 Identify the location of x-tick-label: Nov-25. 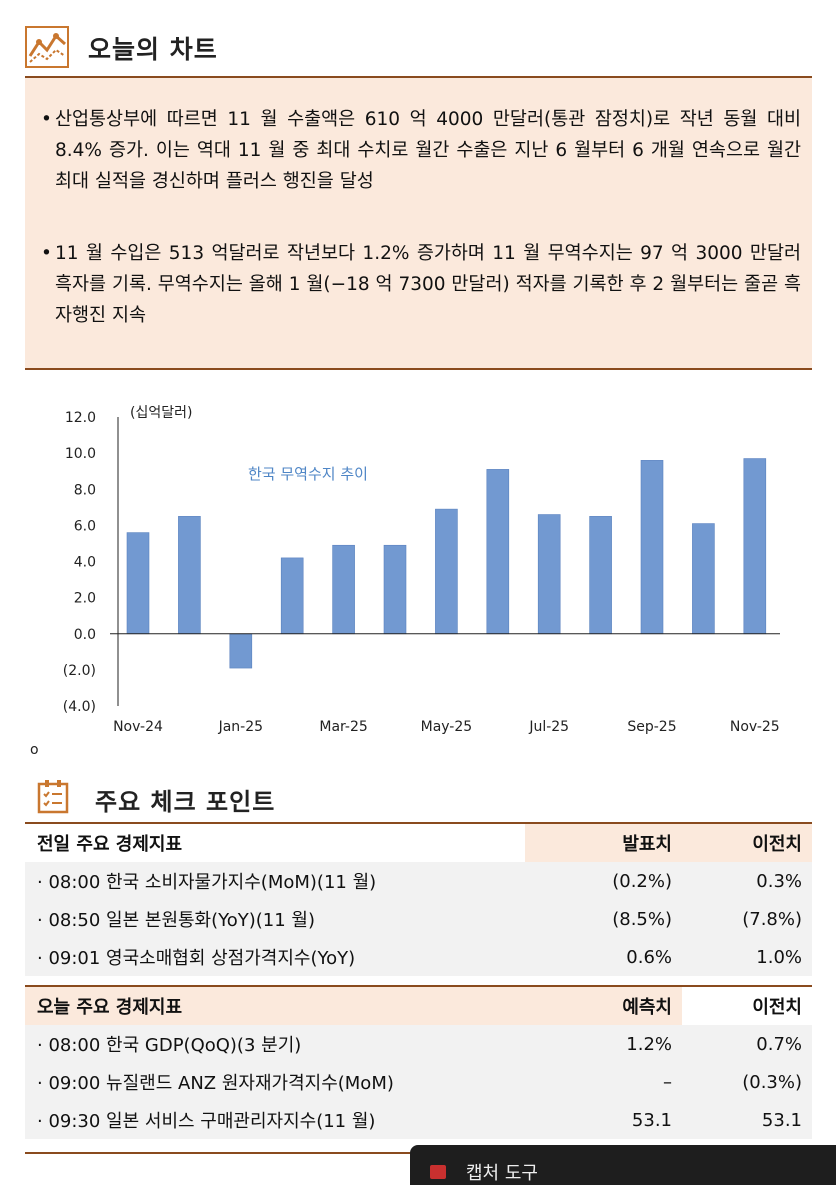
(755, 727).